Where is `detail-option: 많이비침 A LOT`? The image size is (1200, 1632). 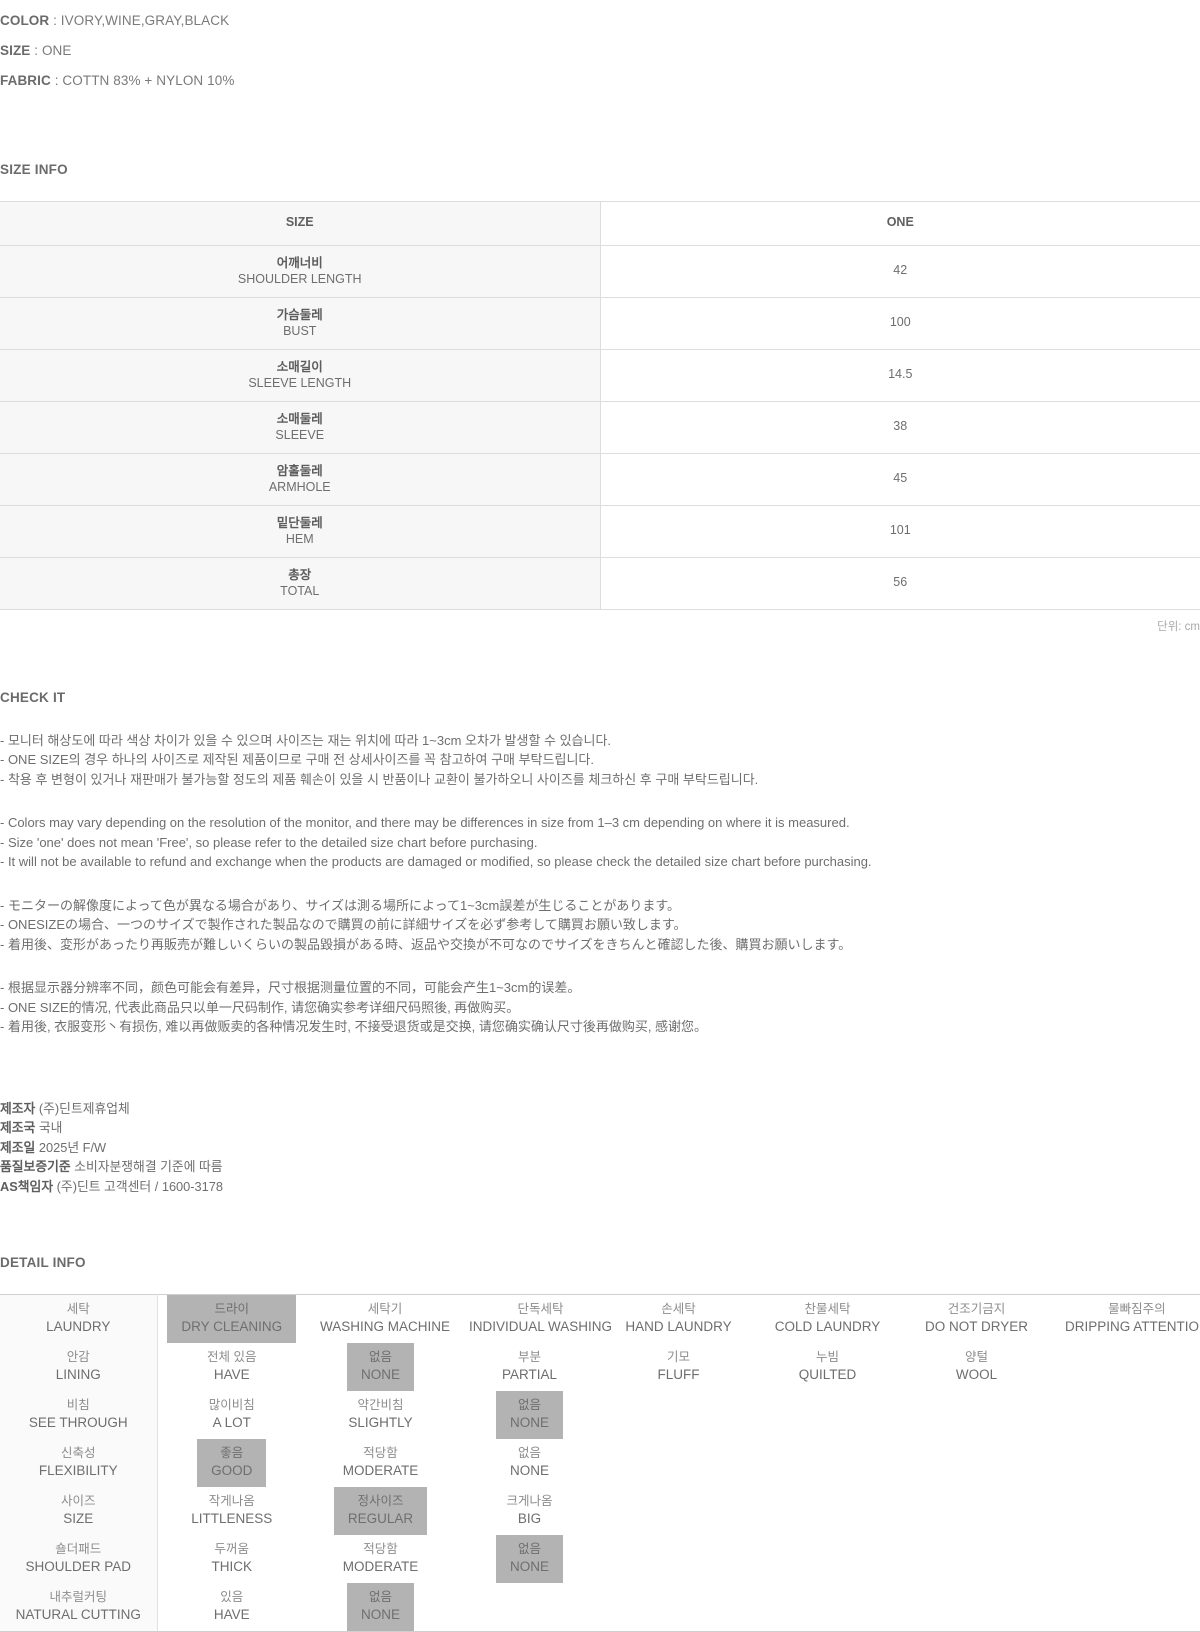
detail-option: 많이비침 A LOT is located at coordinates (232, 1415).